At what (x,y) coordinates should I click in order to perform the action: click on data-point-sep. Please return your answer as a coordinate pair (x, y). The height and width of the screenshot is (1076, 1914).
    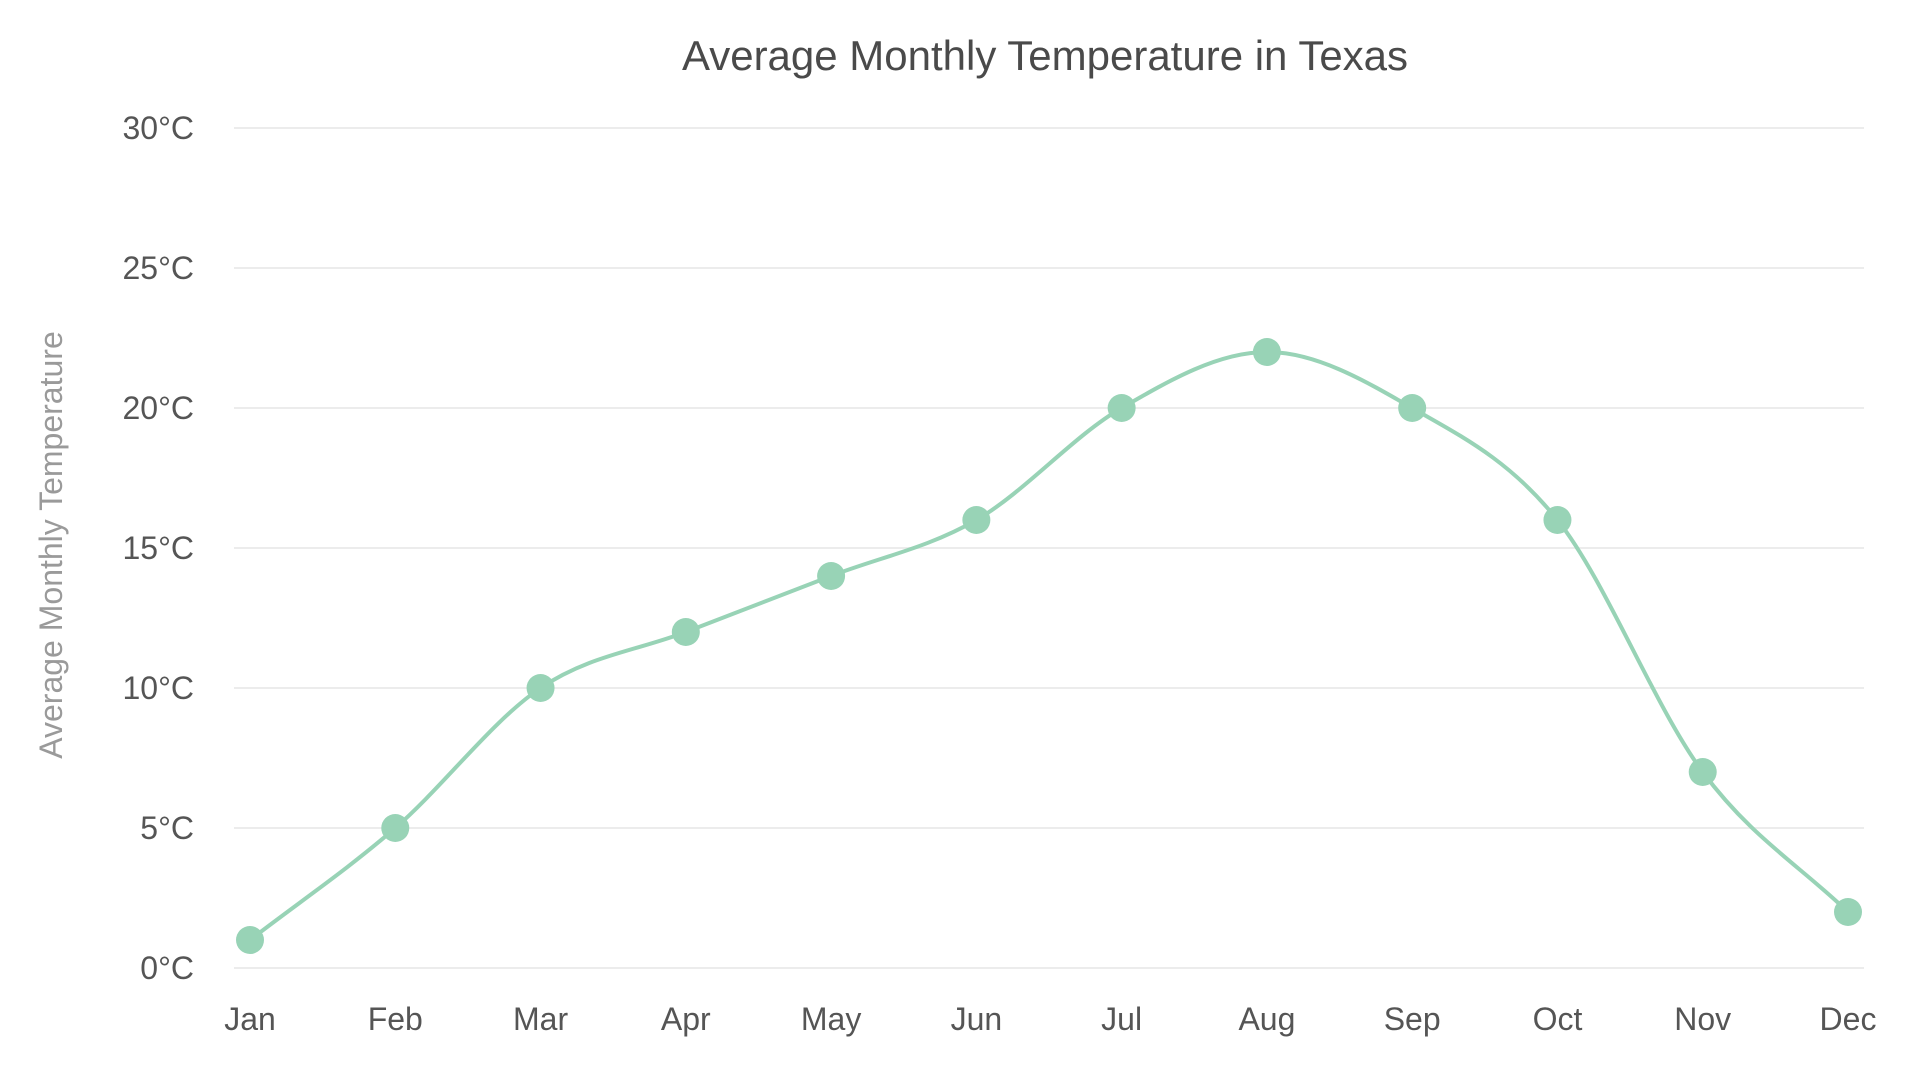
    Looking at the image, I should click on (1412, 408).